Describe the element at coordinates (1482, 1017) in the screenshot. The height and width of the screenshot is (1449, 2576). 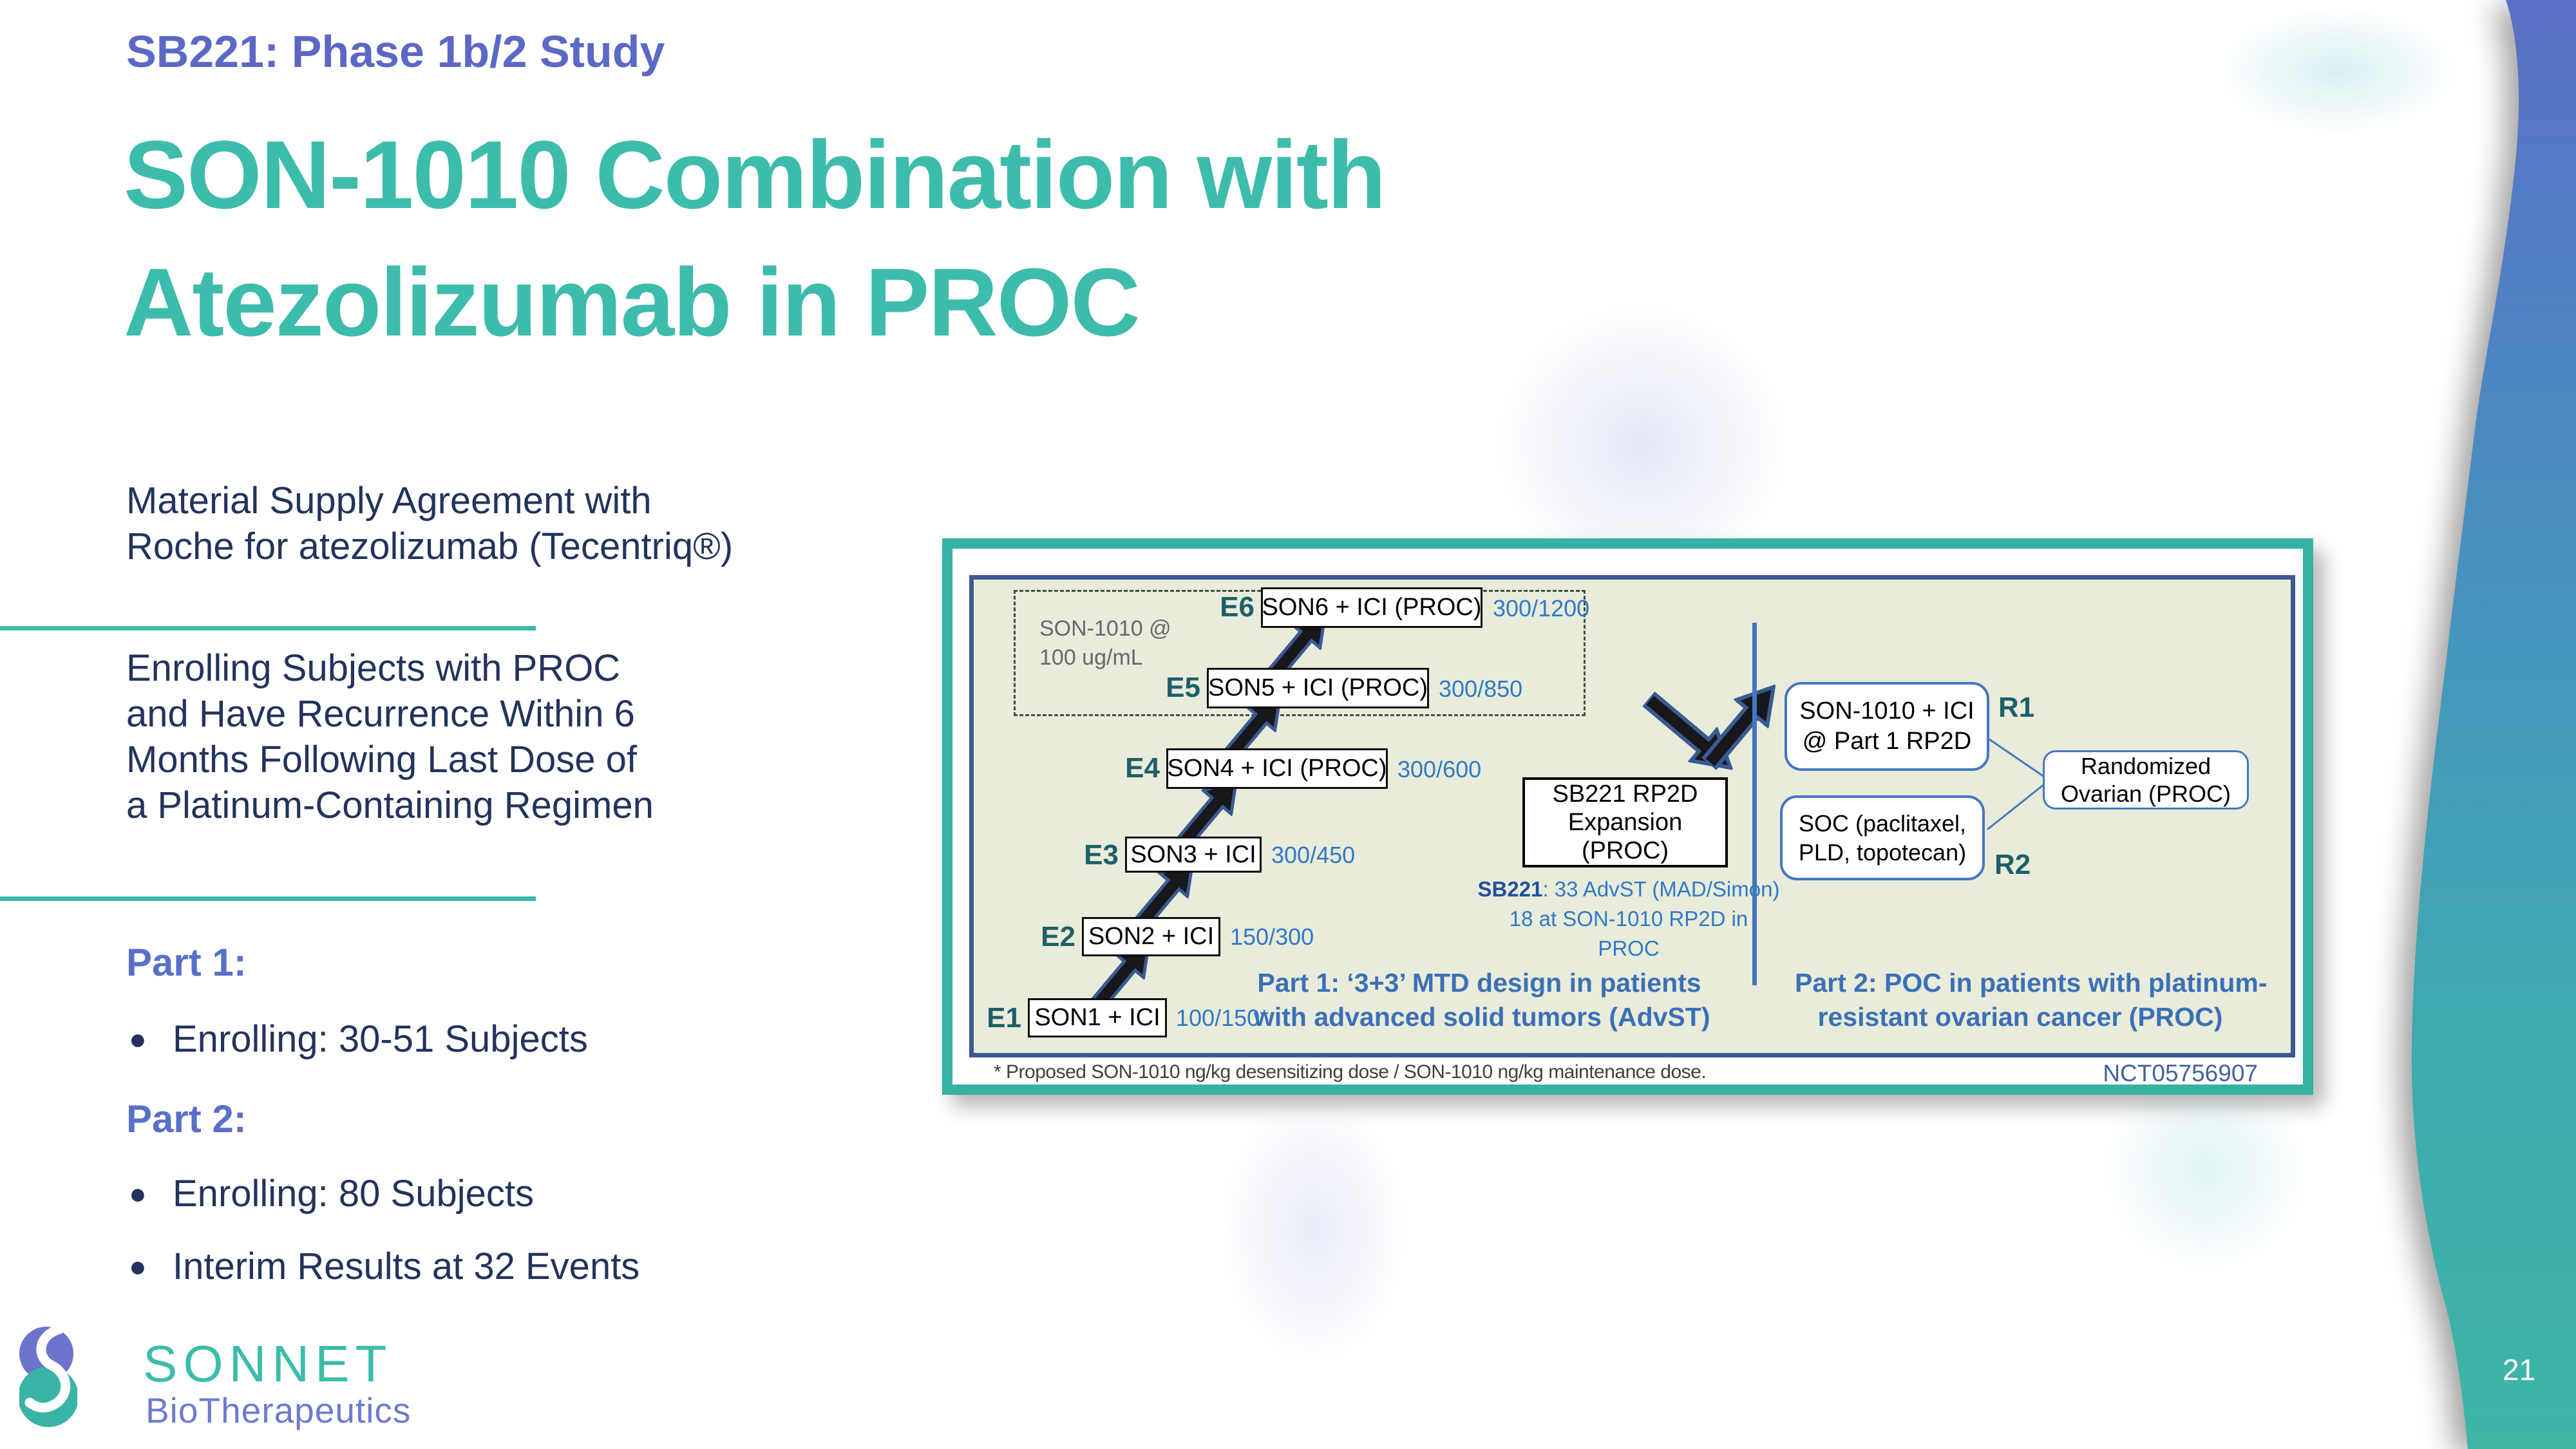
I see `caption-line: with advanced solid tumors (AdvST)` at that location.